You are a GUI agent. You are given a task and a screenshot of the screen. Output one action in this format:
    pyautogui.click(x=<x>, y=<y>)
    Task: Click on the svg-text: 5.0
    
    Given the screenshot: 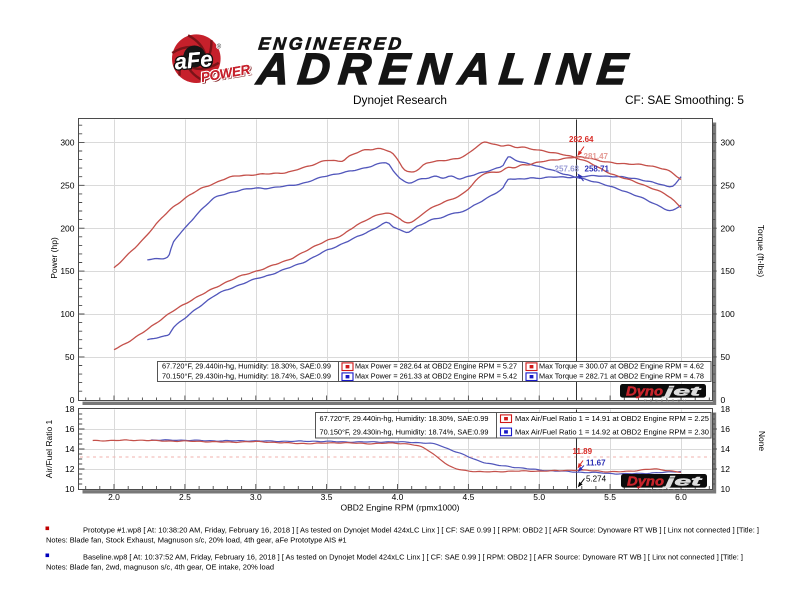 What is the action you would take?
    pyautogui.click(x=539, y=497)
    